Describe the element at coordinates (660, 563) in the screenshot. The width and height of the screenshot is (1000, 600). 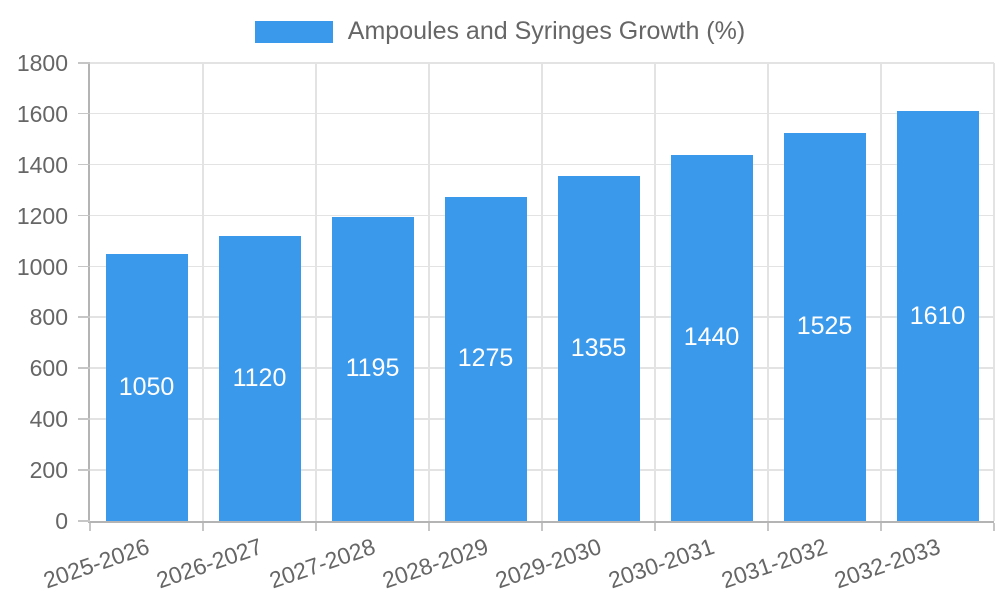
I see `x-axis-label: 2030-2031` at that location.